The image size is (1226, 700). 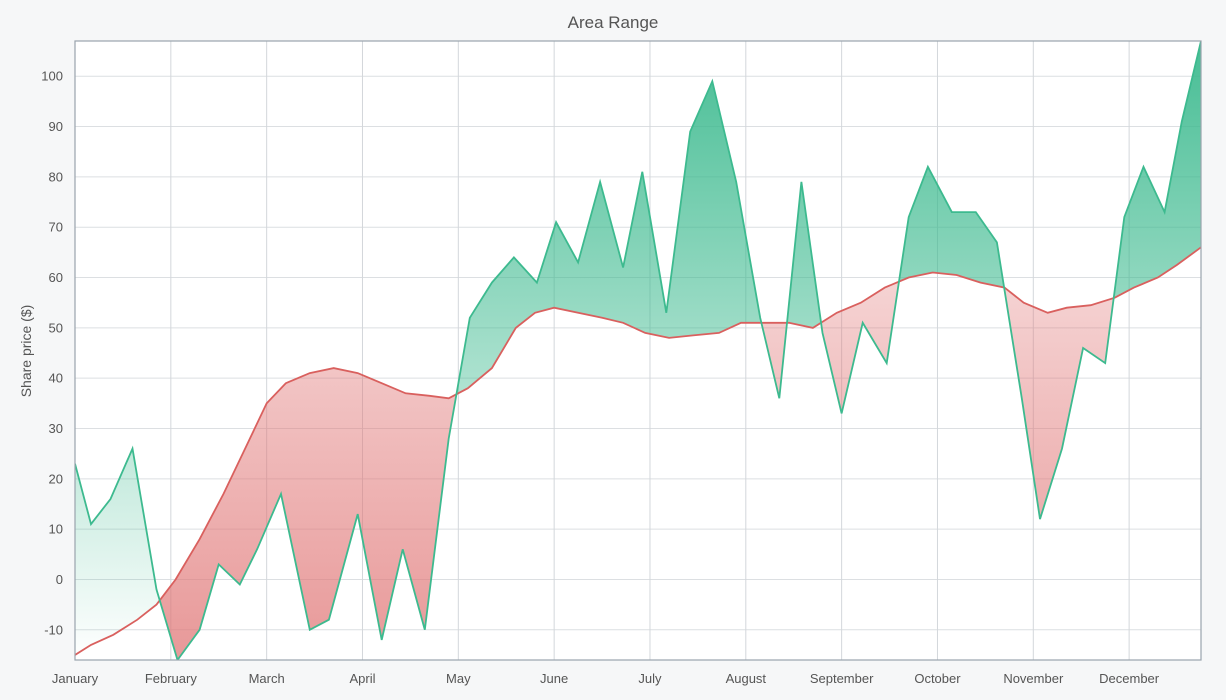 What do you see at coordinates (26, 351) in the screenshot?
I see `y-axis-label: Share price ($)` at bounding box center [26, 351].